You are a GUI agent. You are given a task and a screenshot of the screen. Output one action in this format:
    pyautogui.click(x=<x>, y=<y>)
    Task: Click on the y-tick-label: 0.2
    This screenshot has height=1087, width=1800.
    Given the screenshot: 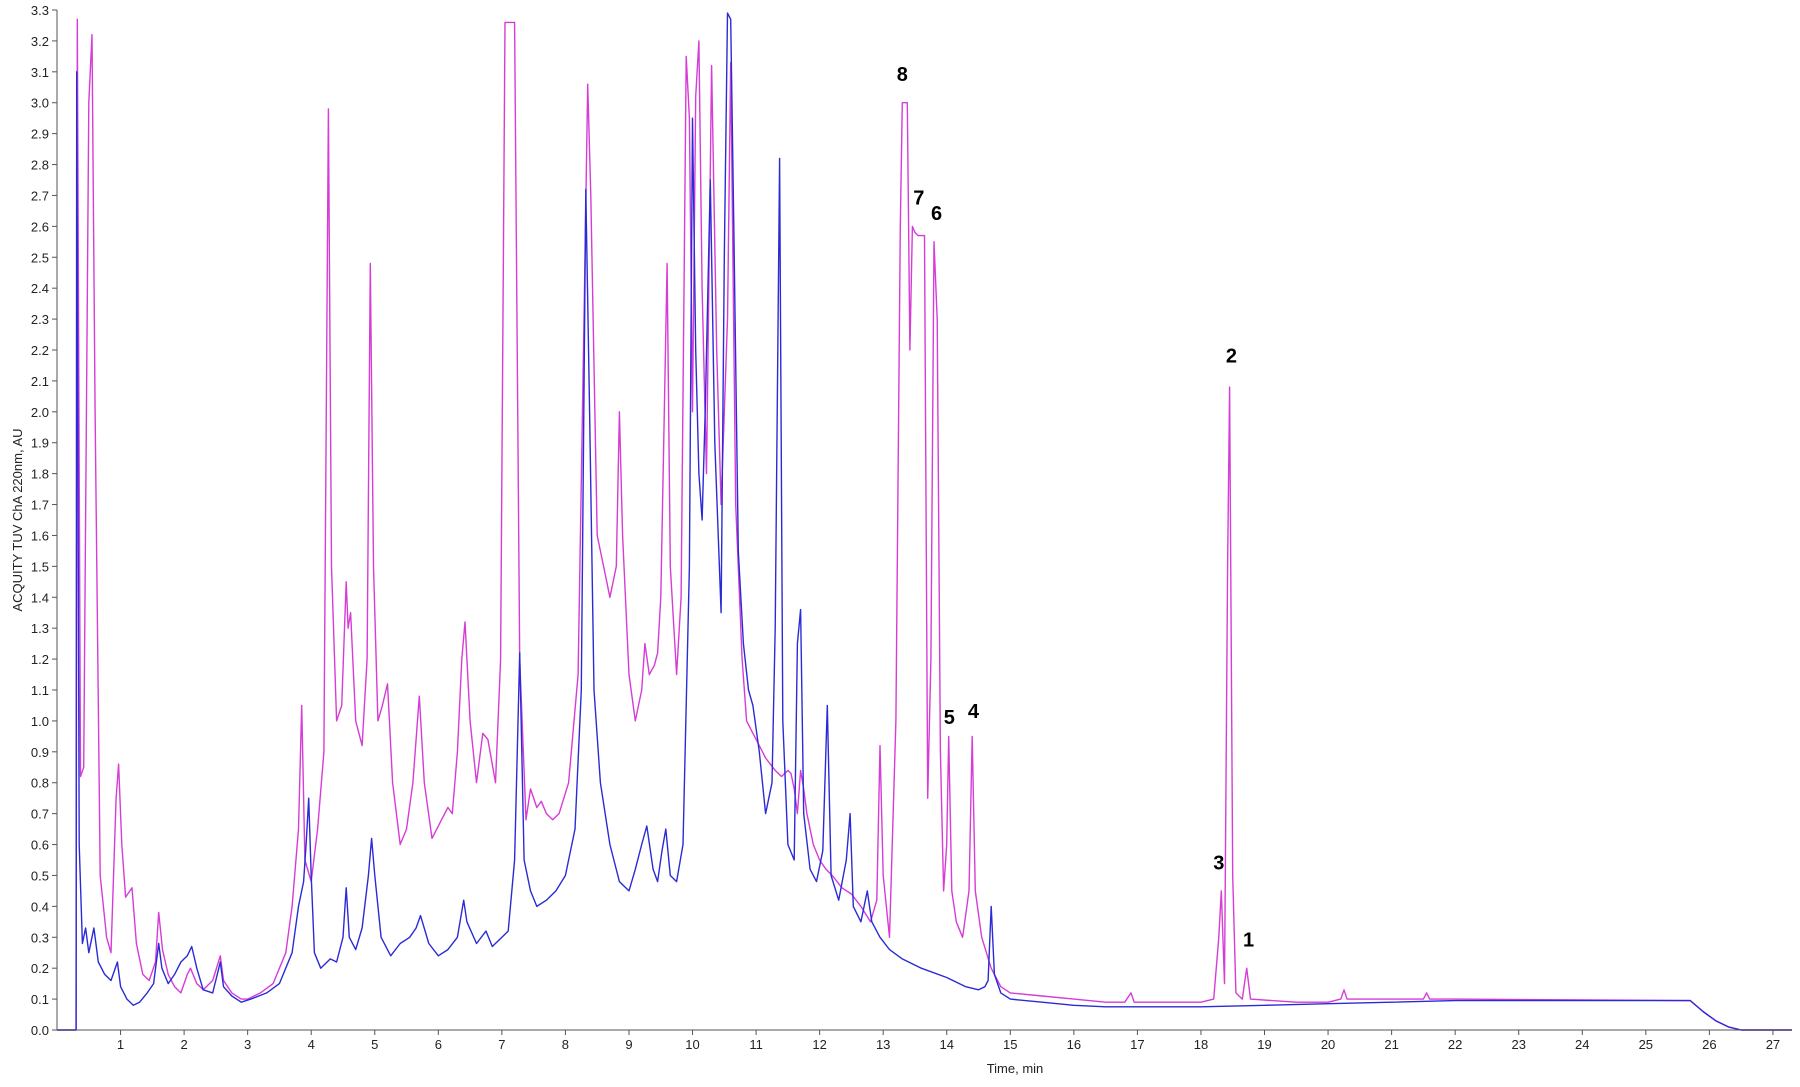 What is the action you would take?
    pyautogui.click(x=40, y=968)
    